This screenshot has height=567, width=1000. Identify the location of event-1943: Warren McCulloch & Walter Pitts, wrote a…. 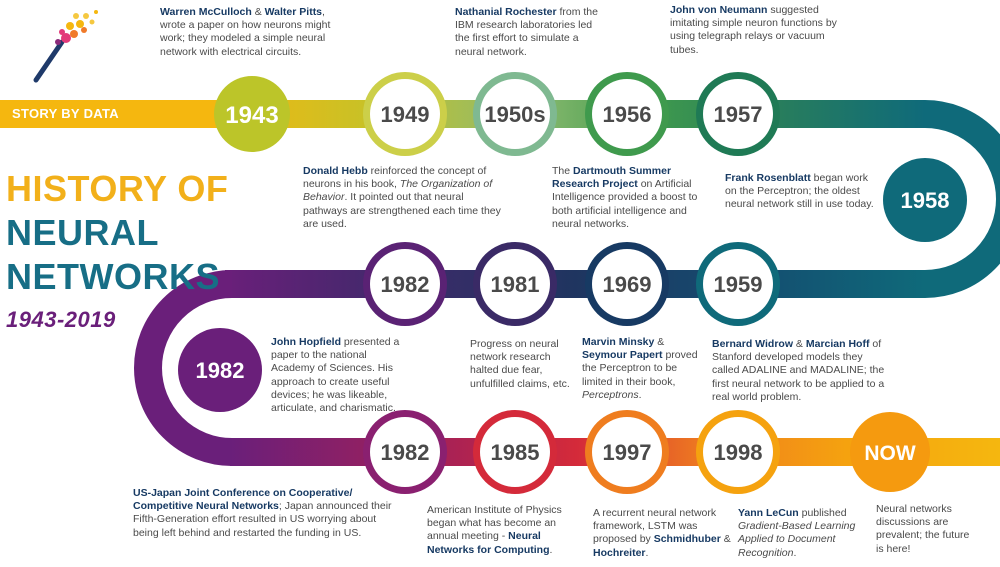
(245, 32).